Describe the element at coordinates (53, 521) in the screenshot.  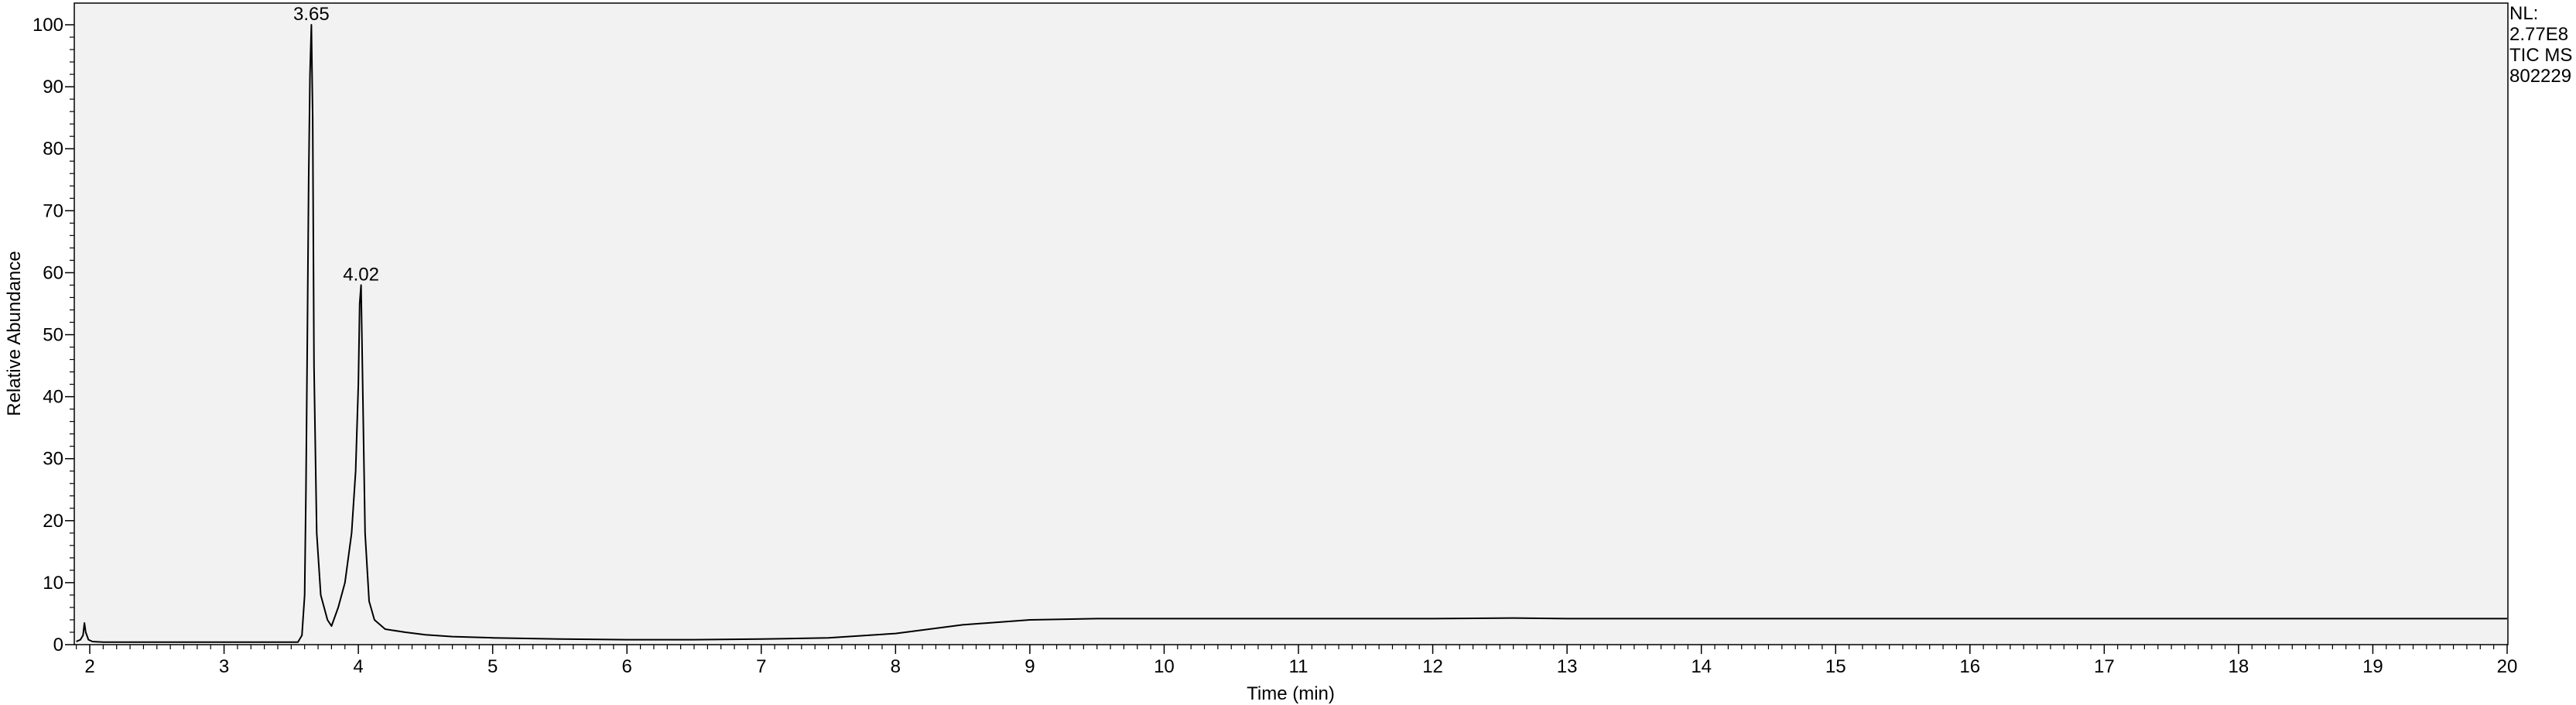
I see `y-tick-label: 20` at that location.